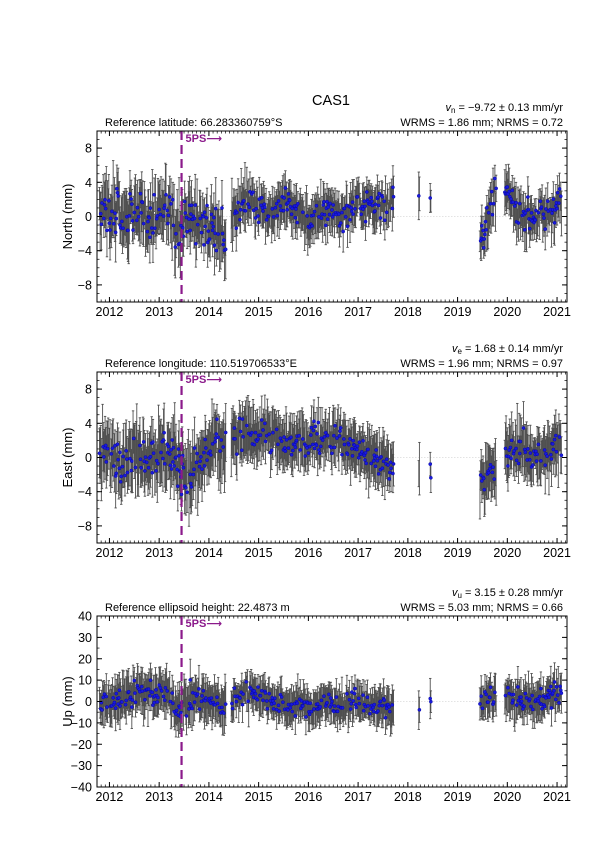 This screenshot has height=842, width=595. Describe the element at coordinates (88, 424) in the screenshot. I see `y-tick-label: 4` at that location.